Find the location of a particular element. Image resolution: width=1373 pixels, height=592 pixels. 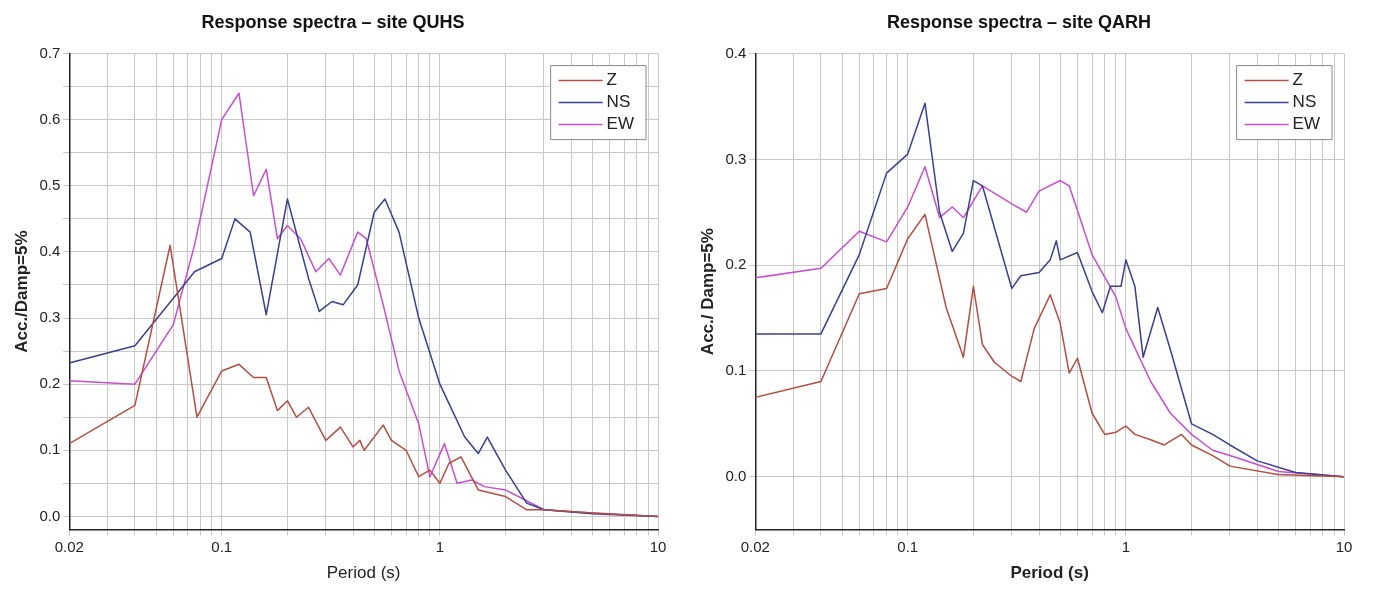

y-tick-label: 0.7 is located at coordinates (50, 52).